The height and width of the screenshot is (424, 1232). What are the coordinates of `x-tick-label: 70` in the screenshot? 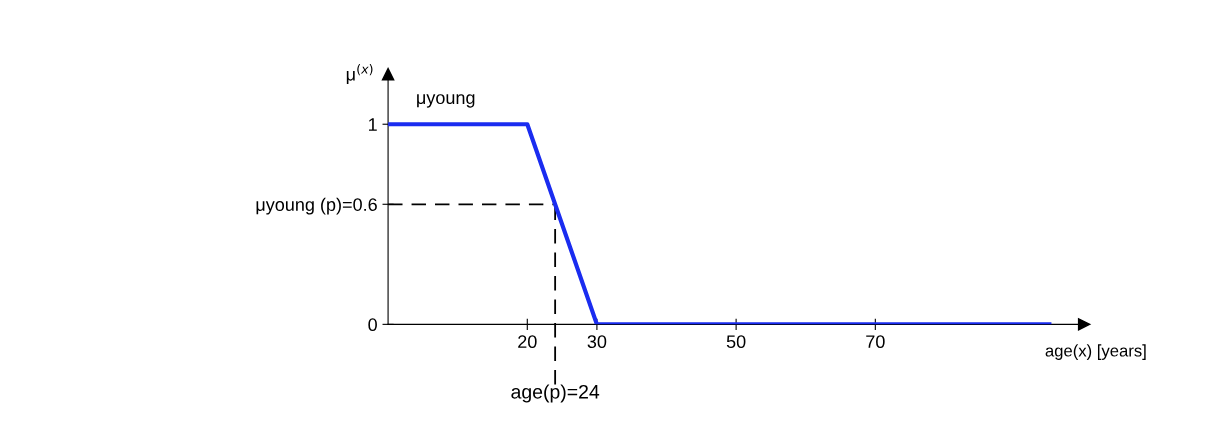 It's located at (875, 342).